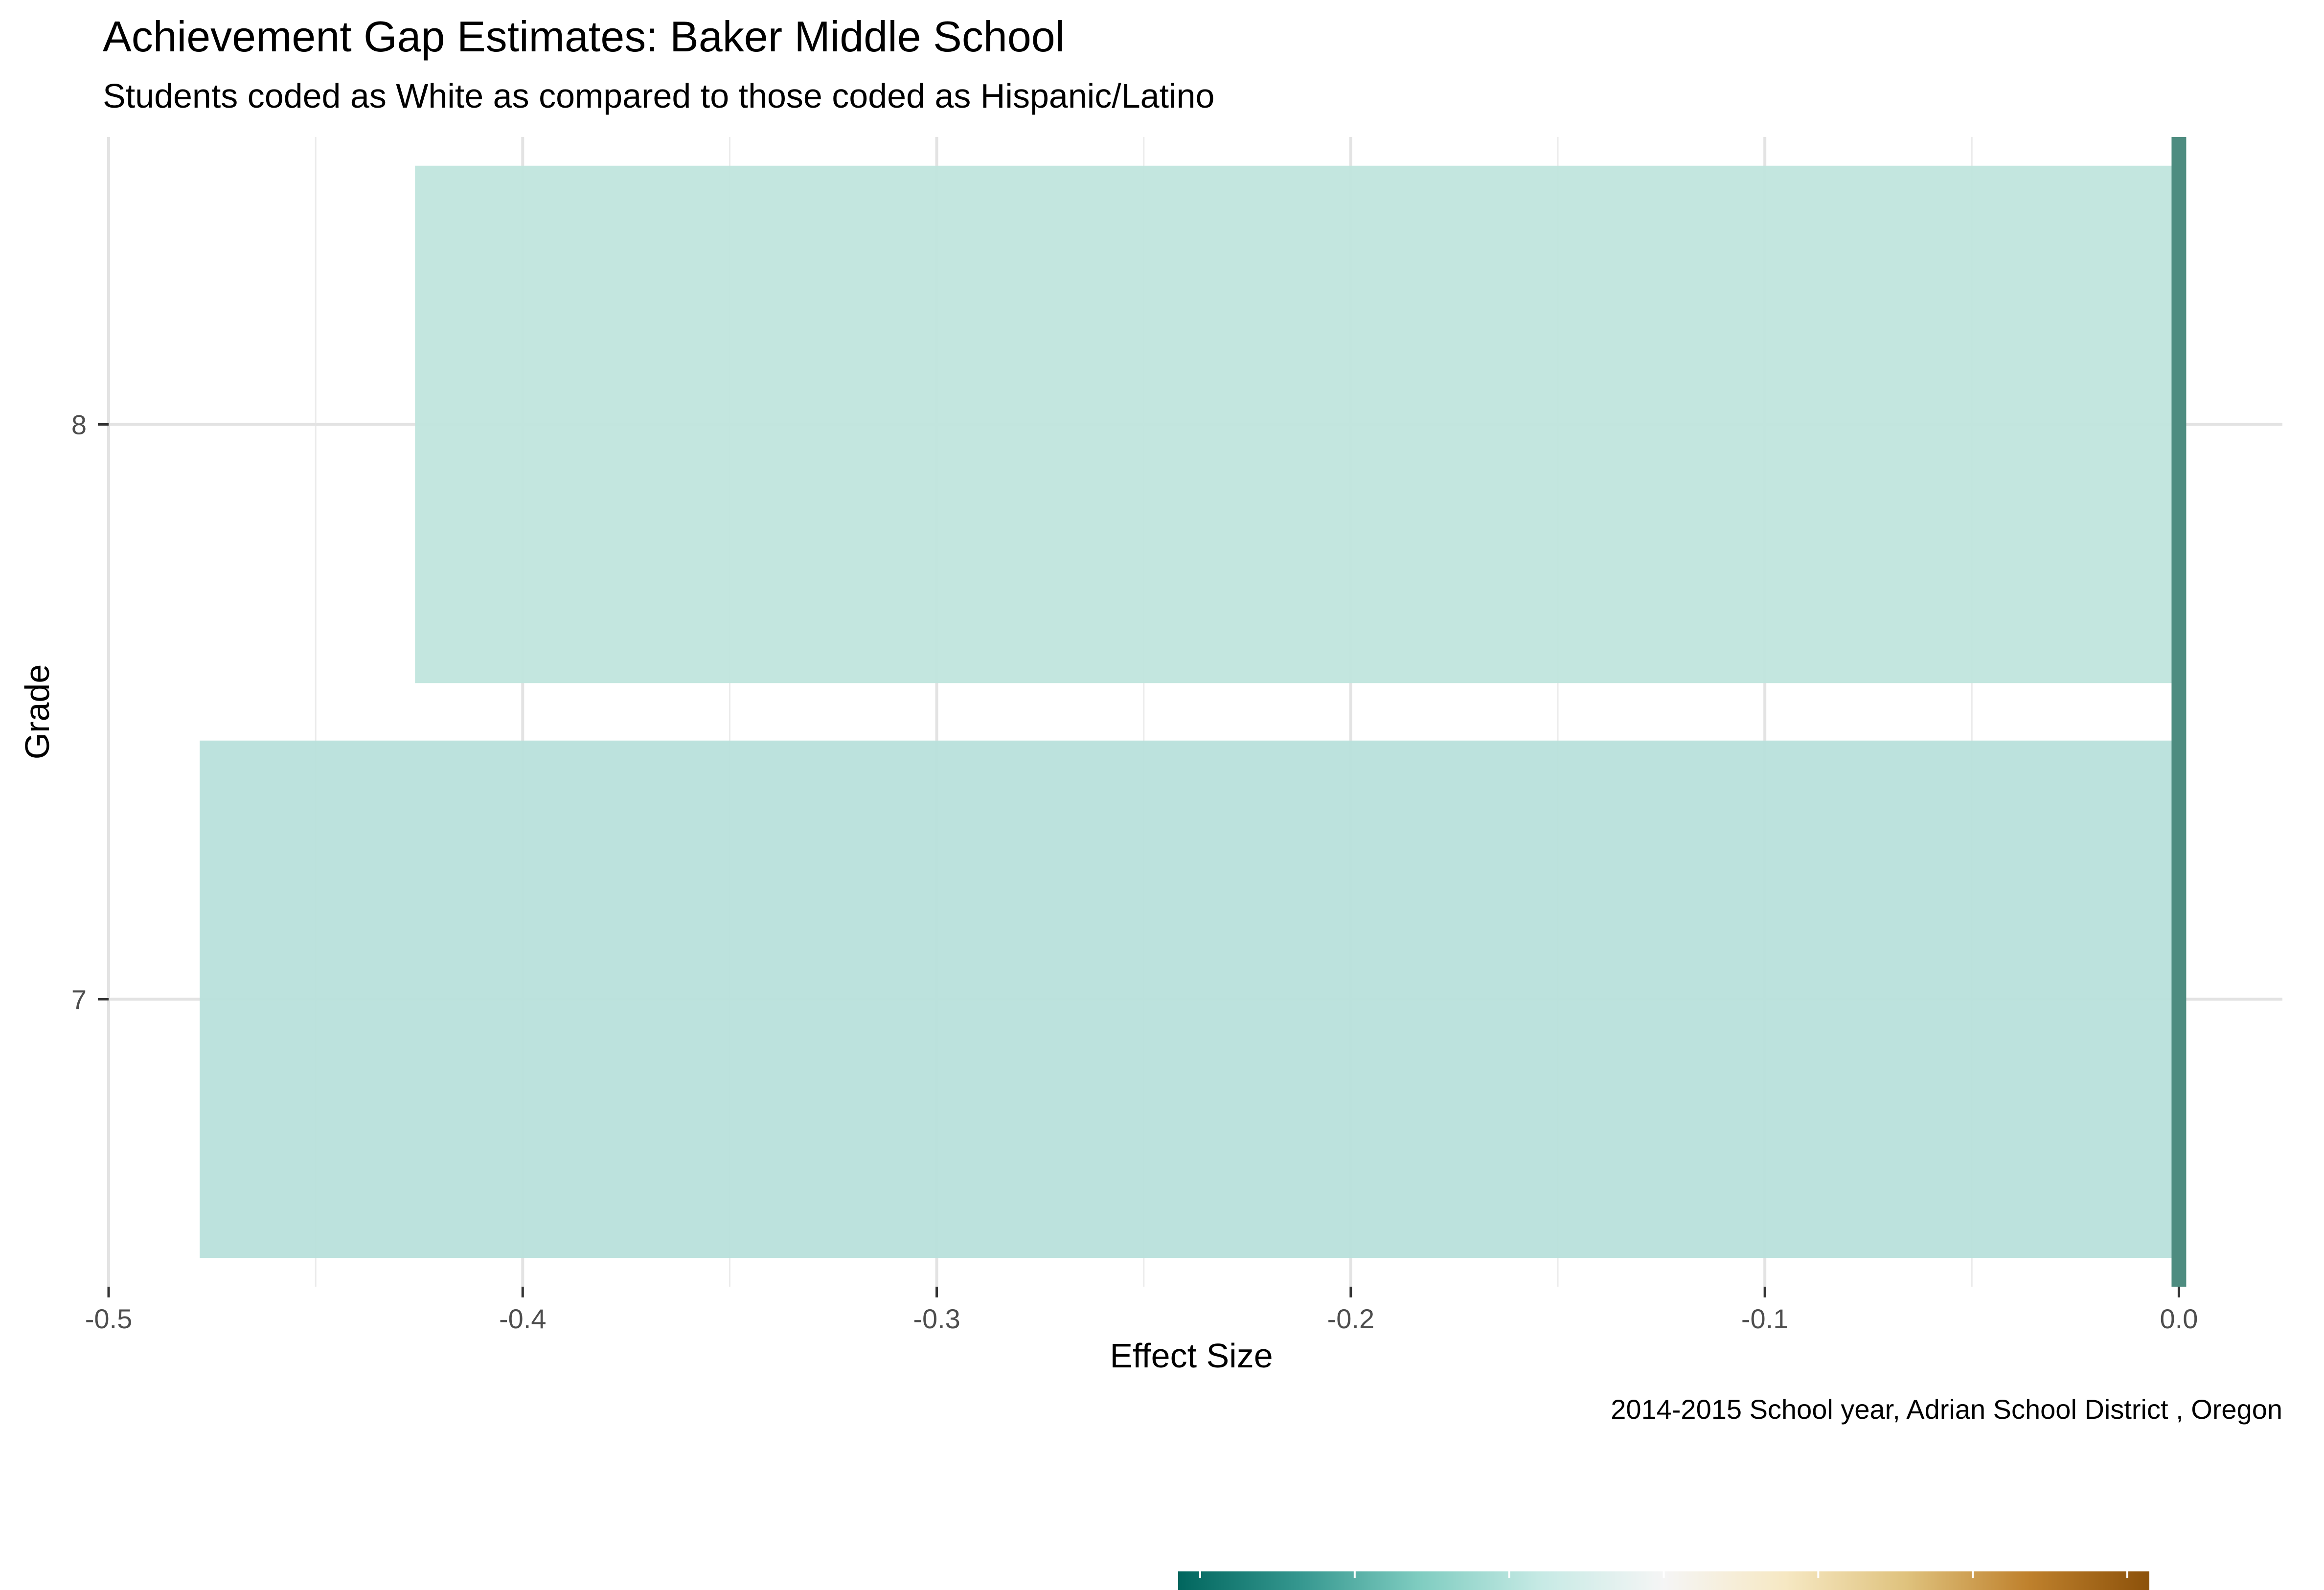 The height and width of the screenshot is (1590, 2324). What do you see at coordinates (1765, 1319) in the screenshot?
I see `x-tick-label: -0.1` at bounding box center [1765, 1319].